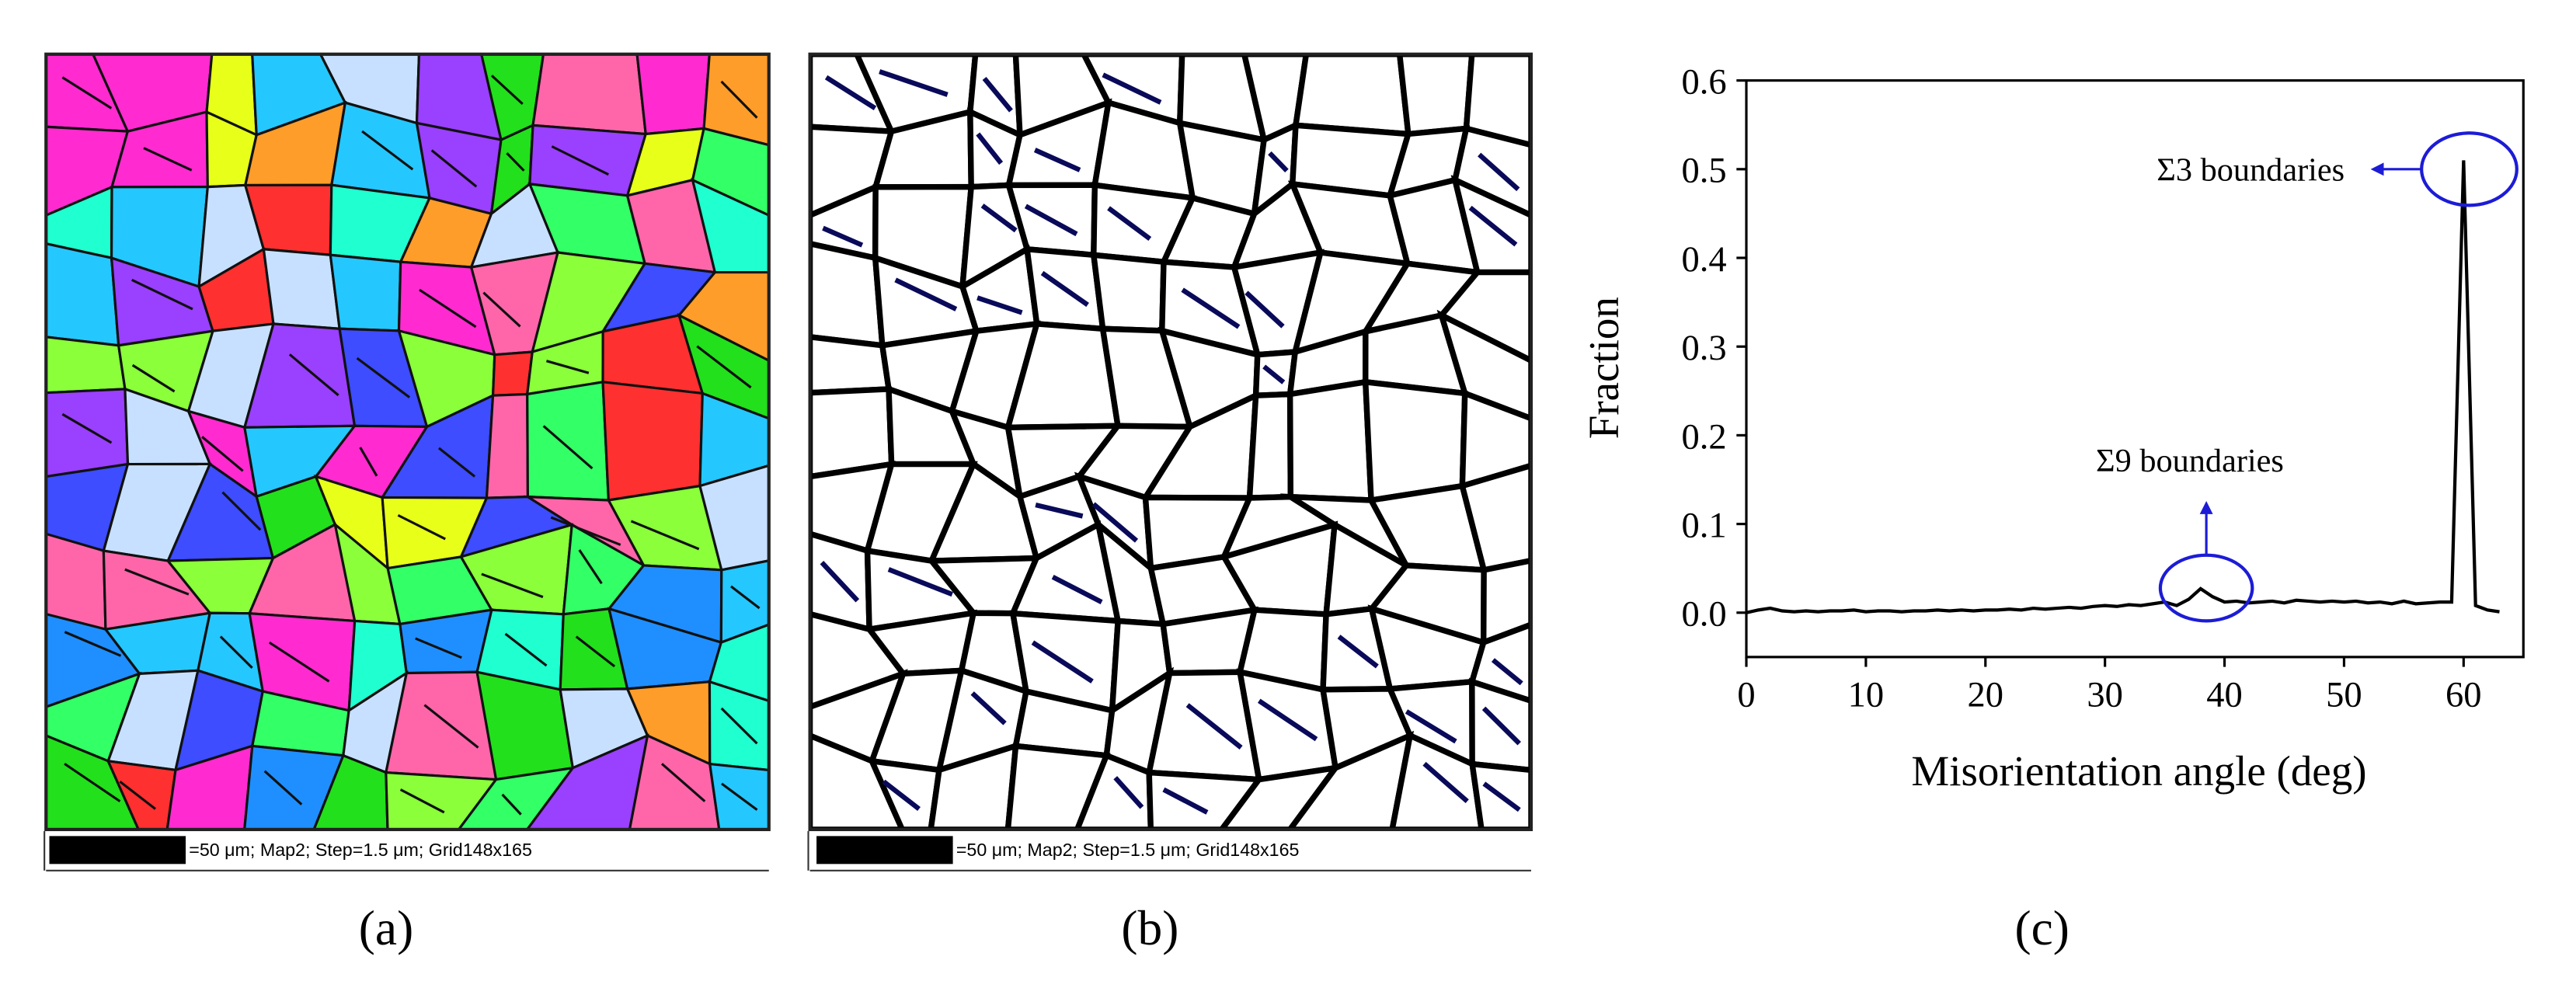 This screenshot has width=2576, height=988. Describe the element at coordinates (2463, 695) in the screenshot. I see `x-tick-label: 60` at that location.